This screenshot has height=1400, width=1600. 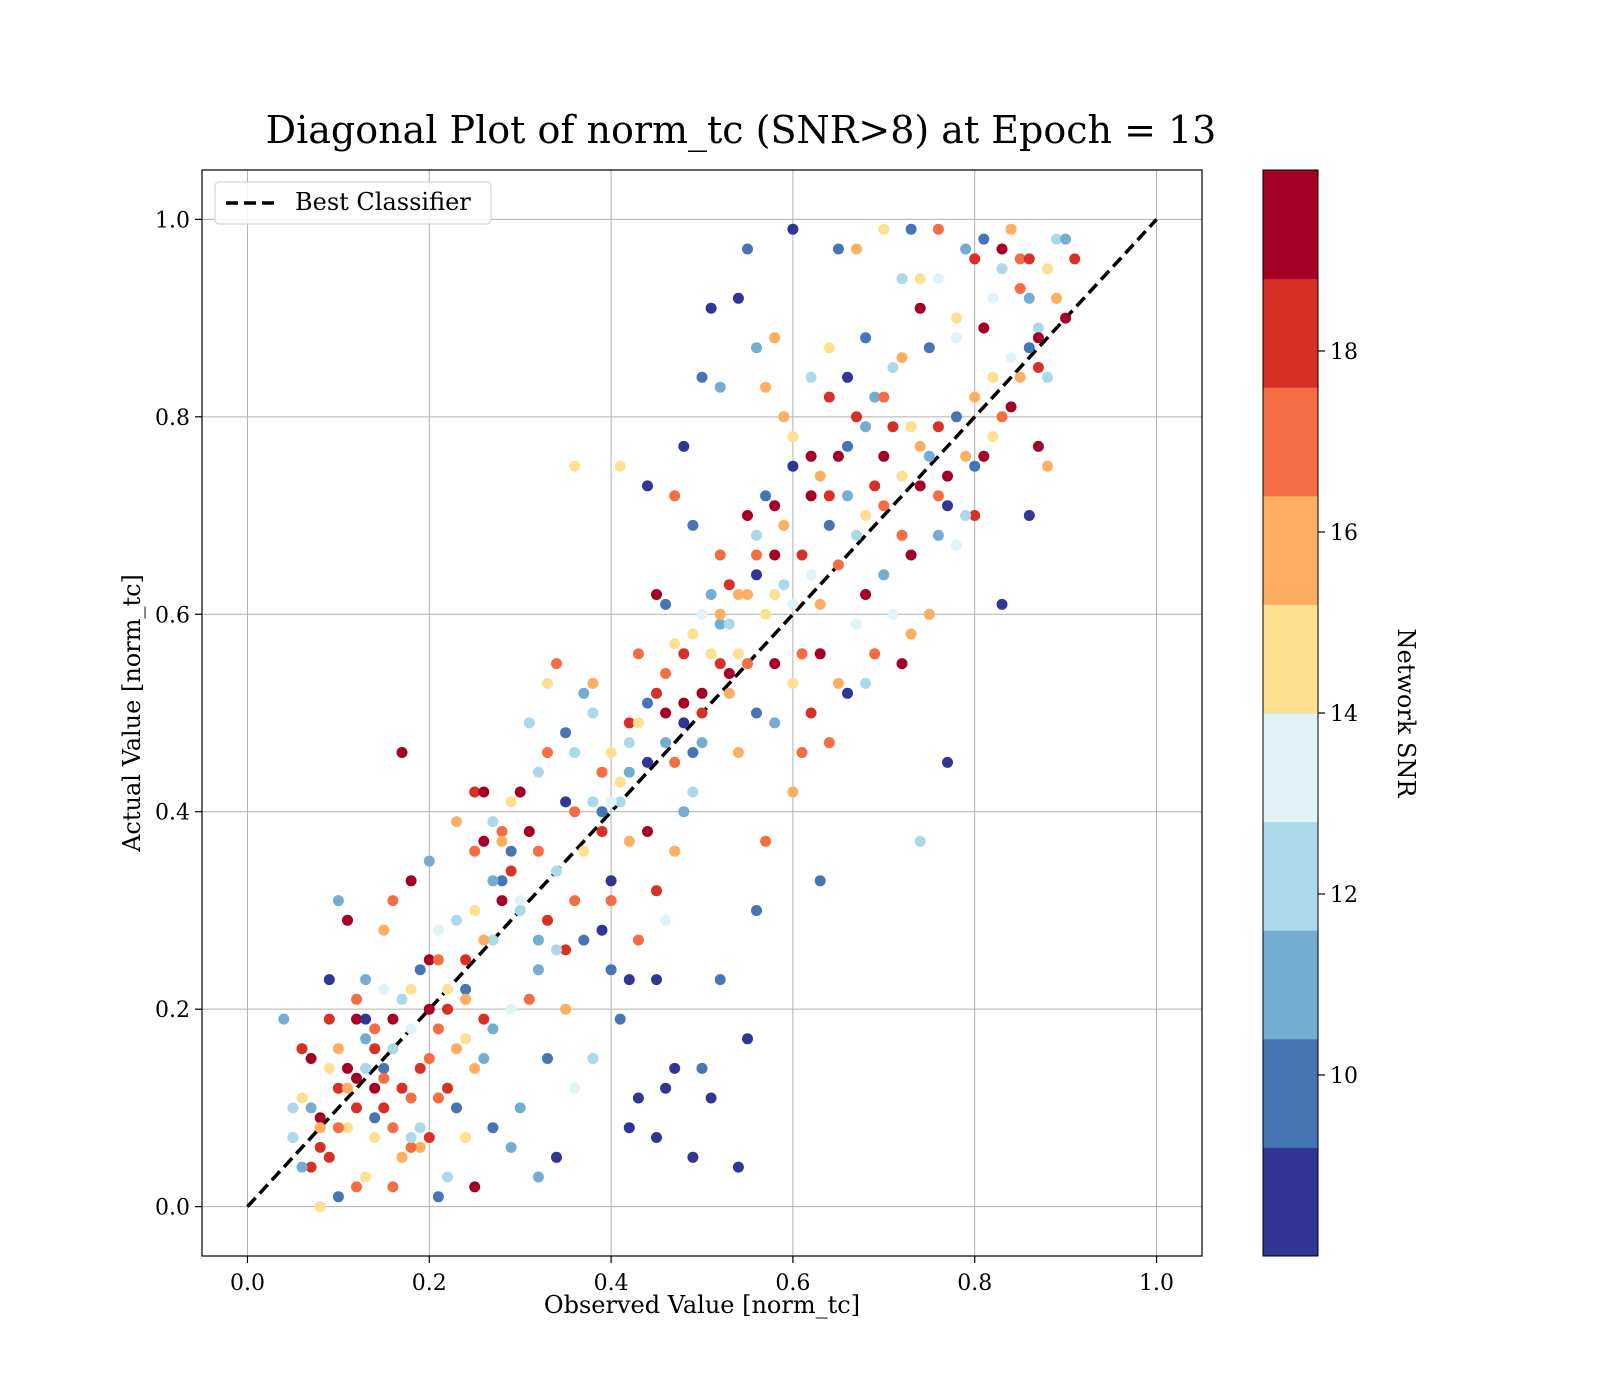 I want to click on colorbar-tick-label: 16, so click(x=1344, y=533).